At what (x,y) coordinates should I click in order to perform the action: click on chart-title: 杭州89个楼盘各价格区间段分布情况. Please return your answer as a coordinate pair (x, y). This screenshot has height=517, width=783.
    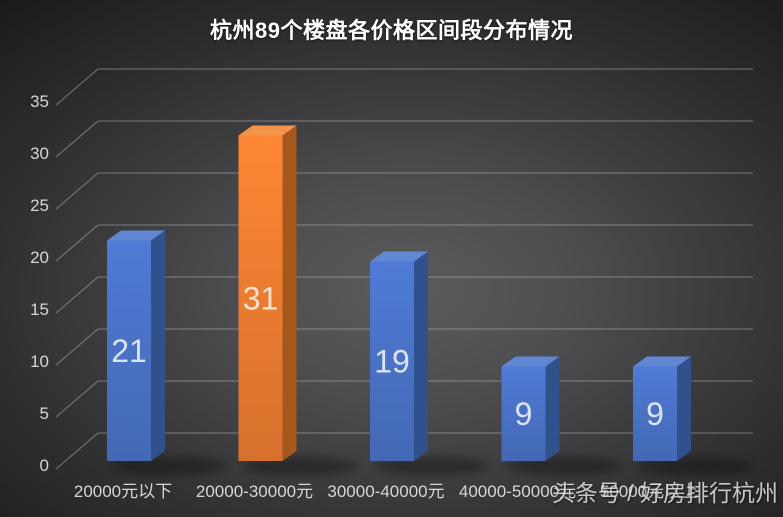
    Looking at the image, I should click on (391, 30).